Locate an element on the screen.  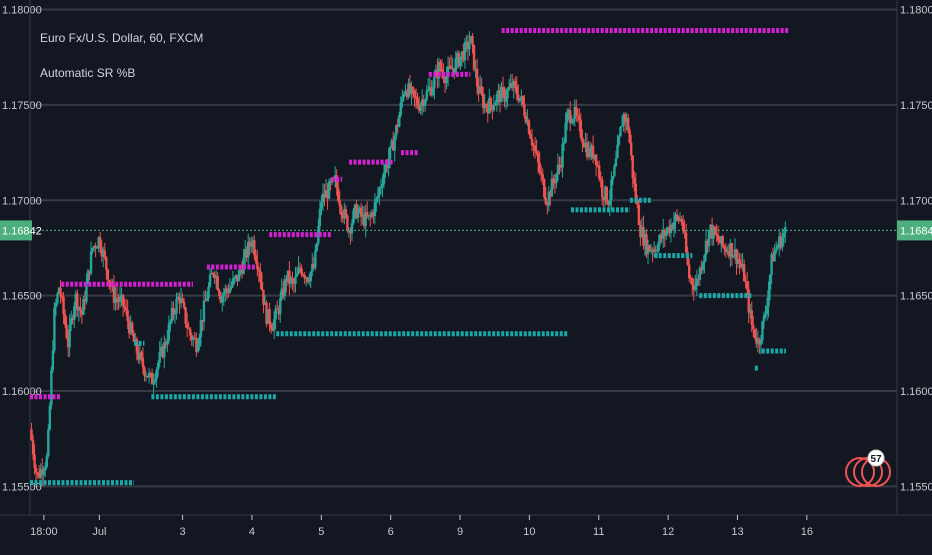
y-tick-label-right: 1.16500 is located at coordinates (916, 297).